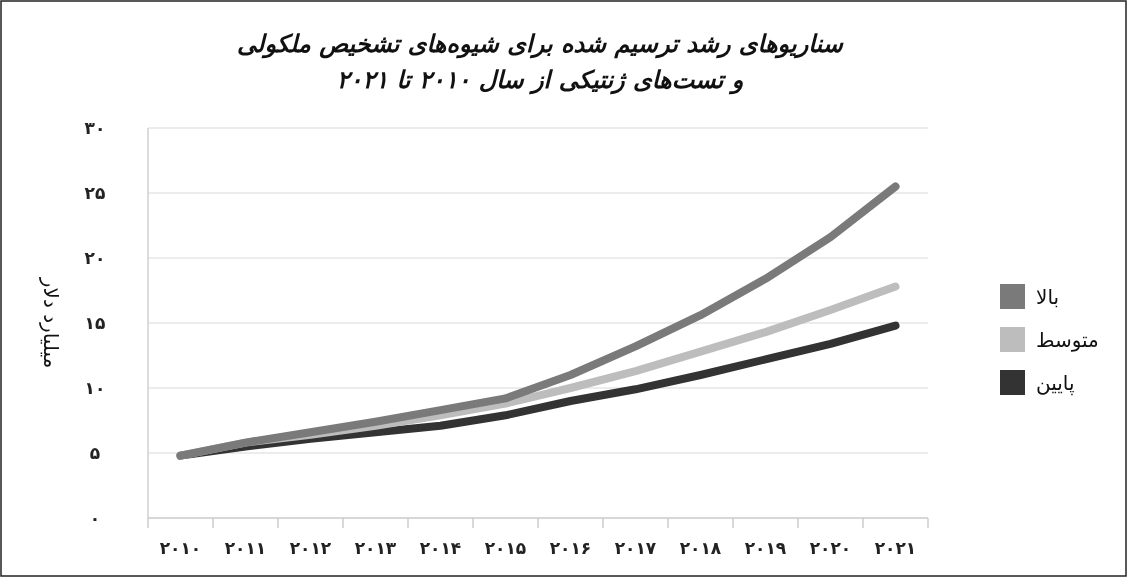  Describe the element at coordinates (375, 548) in the screenshot. I see `x-tick-label: ۲۰۱۳` at that location.